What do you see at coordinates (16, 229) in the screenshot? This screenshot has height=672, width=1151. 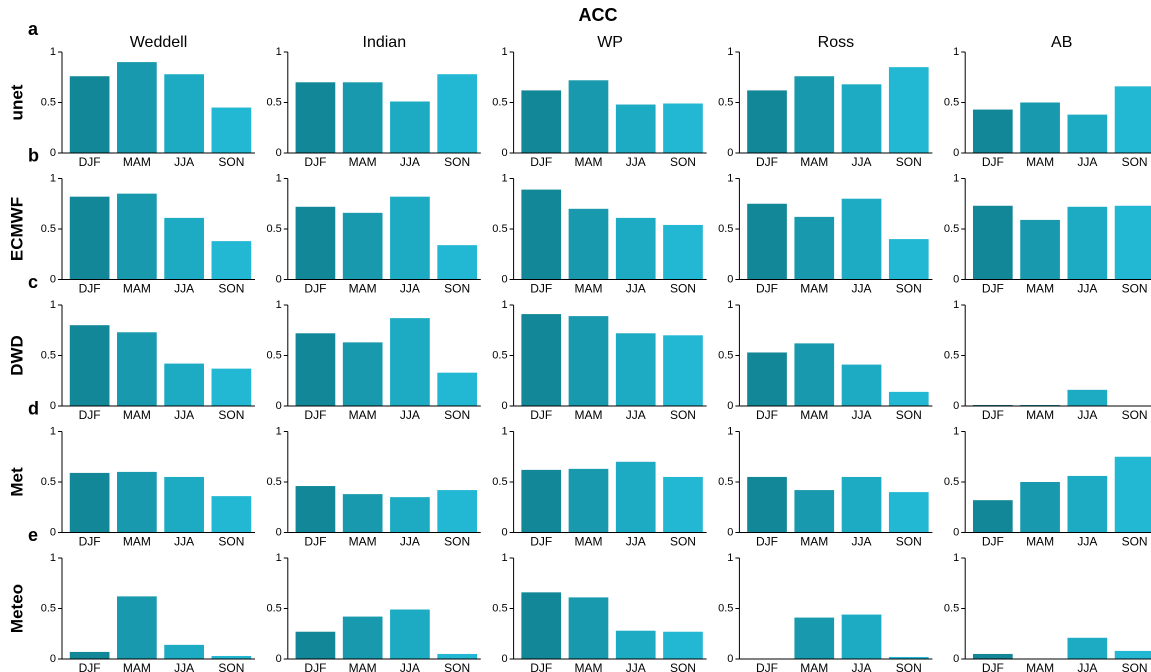 I see `row-label: ECMWF` at bounding box center [16, 229].